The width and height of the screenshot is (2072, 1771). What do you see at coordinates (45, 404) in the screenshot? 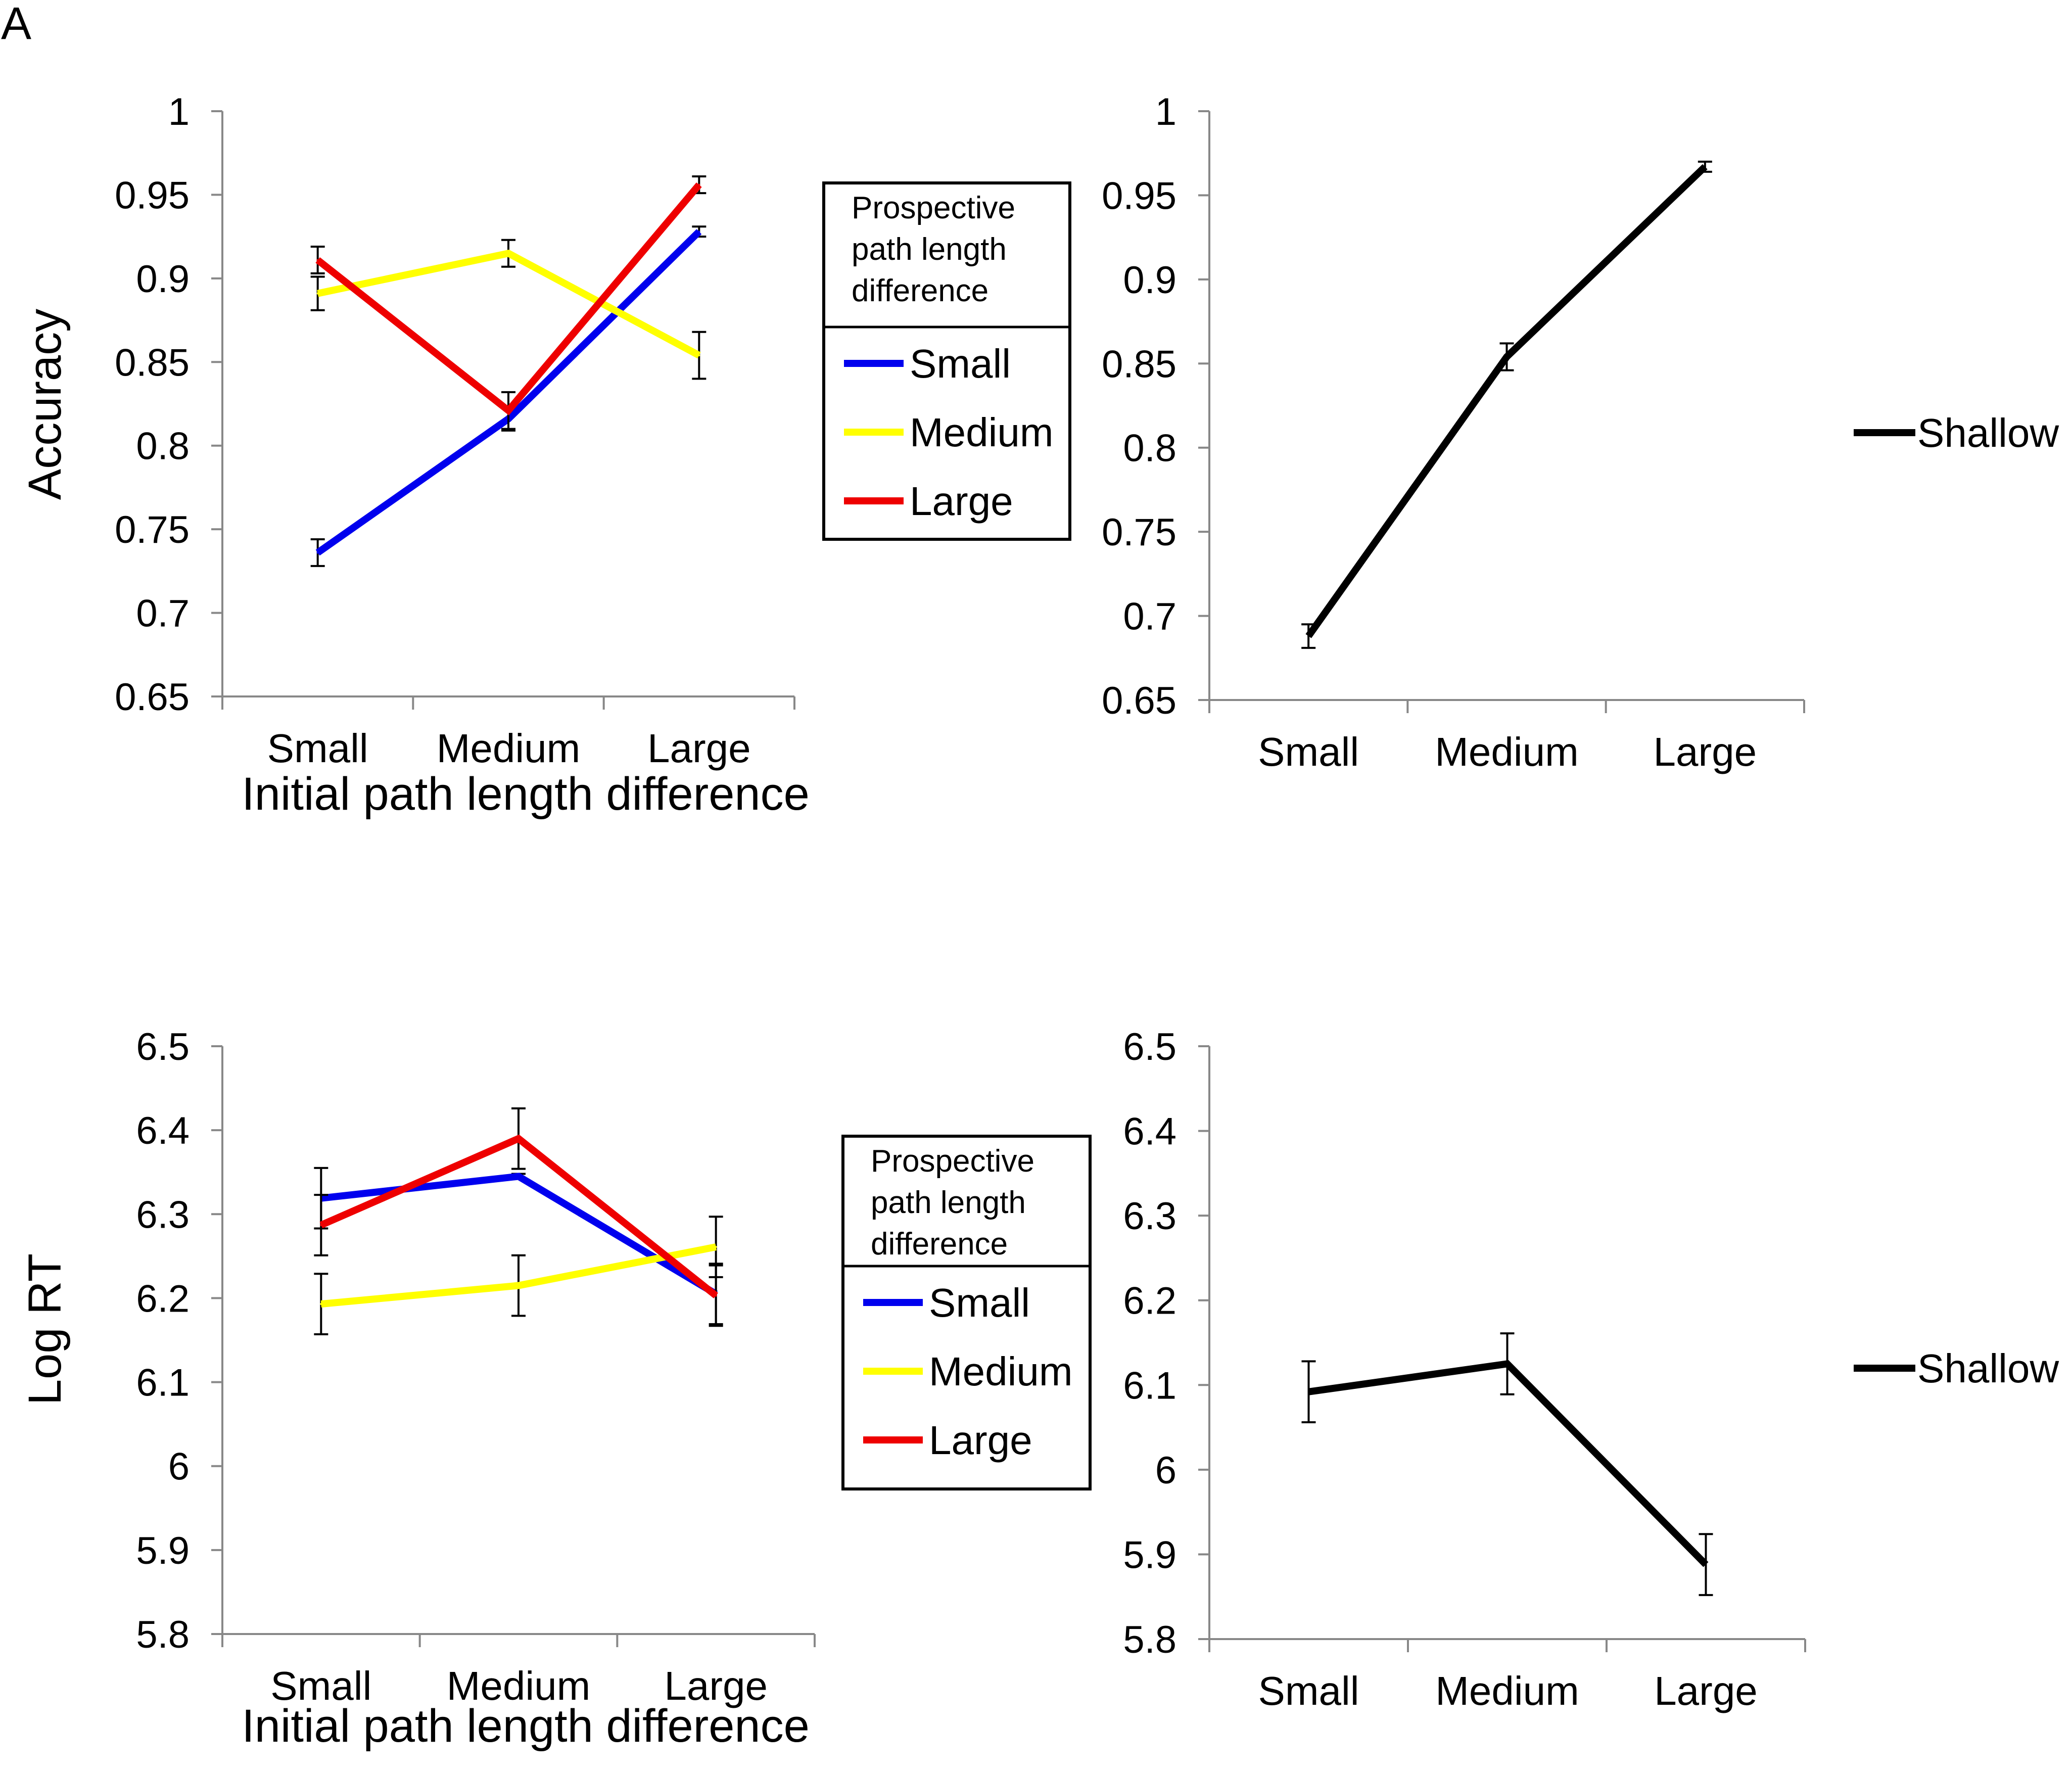
I see `y-axis-title: Accuracy` at bounding box center [45, 404].